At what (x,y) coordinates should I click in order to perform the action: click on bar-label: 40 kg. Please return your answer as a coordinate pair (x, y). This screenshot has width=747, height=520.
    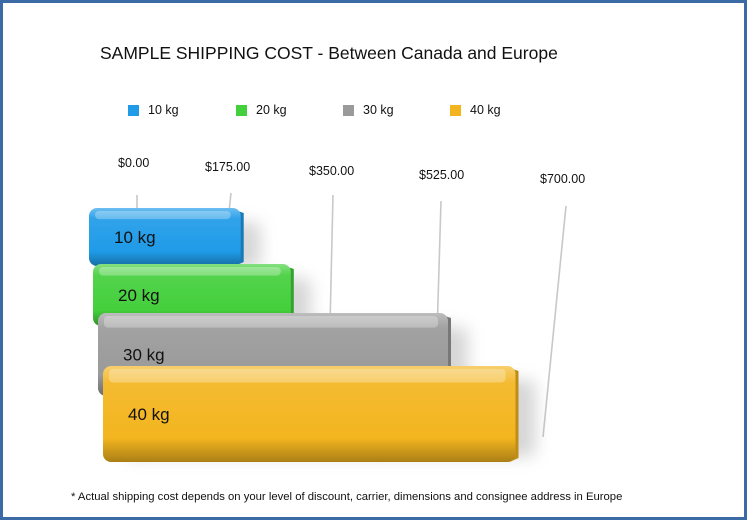
    Looking at the image, I should click on (149, 414).